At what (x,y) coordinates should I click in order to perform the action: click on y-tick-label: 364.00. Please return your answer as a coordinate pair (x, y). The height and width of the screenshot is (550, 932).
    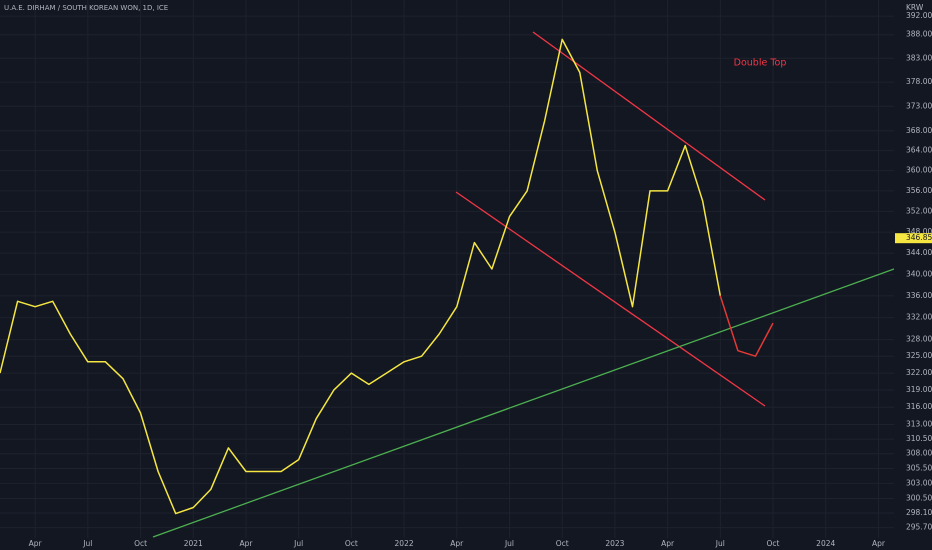
    Looking at the image, I should click on (919, 150).